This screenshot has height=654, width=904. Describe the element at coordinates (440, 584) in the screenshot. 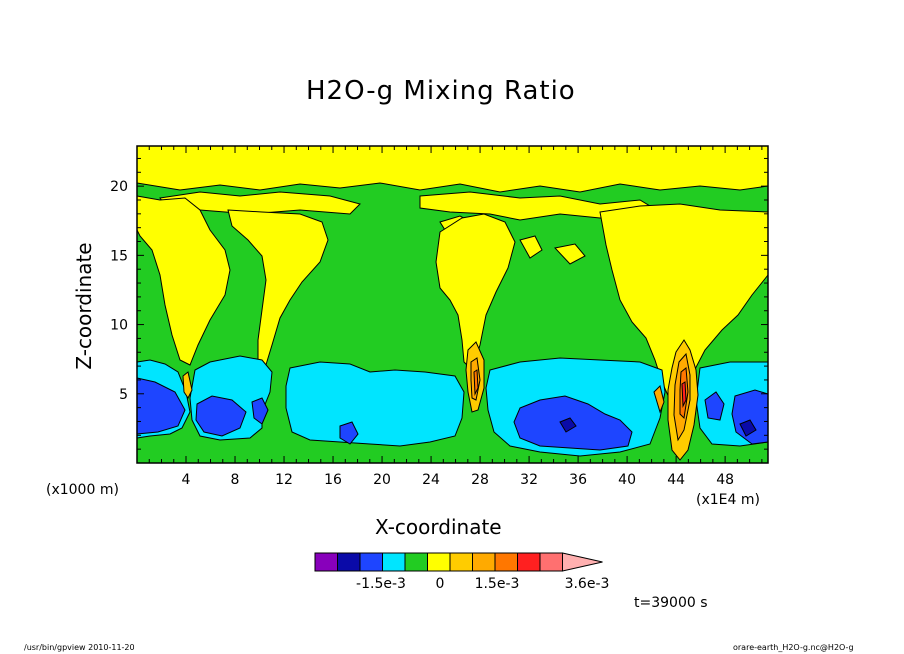

I see `colorbar-label: 0` at that location.